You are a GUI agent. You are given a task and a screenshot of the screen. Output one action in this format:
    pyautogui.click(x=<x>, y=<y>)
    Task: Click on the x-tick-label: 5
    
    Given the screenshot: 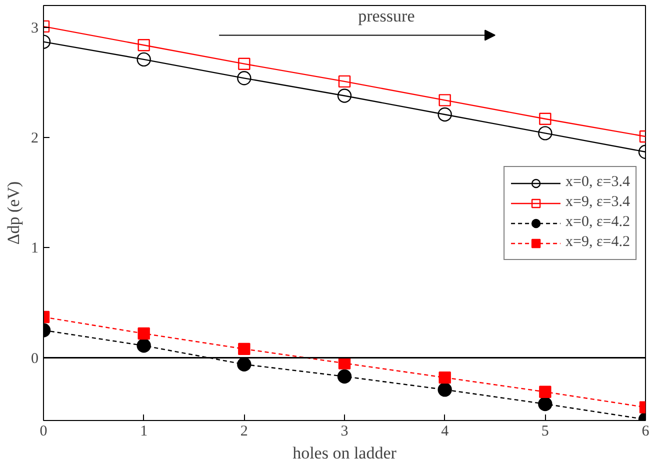 What is the action you would take?
    pyautogui.click(x=545, y=432)
    